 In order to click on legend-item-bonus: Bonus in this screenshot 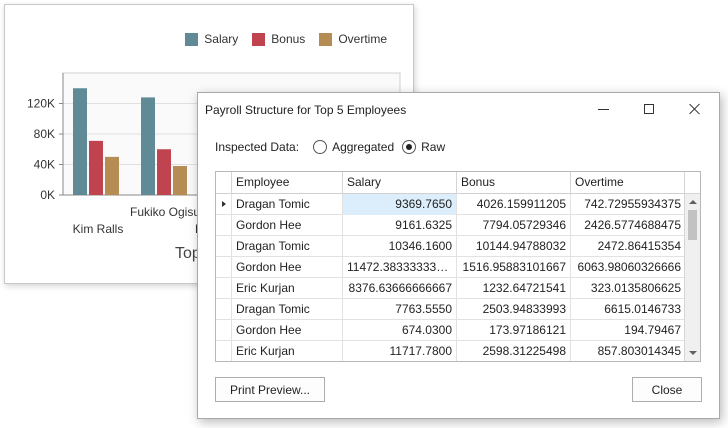, I will do `click(278, 39)`.